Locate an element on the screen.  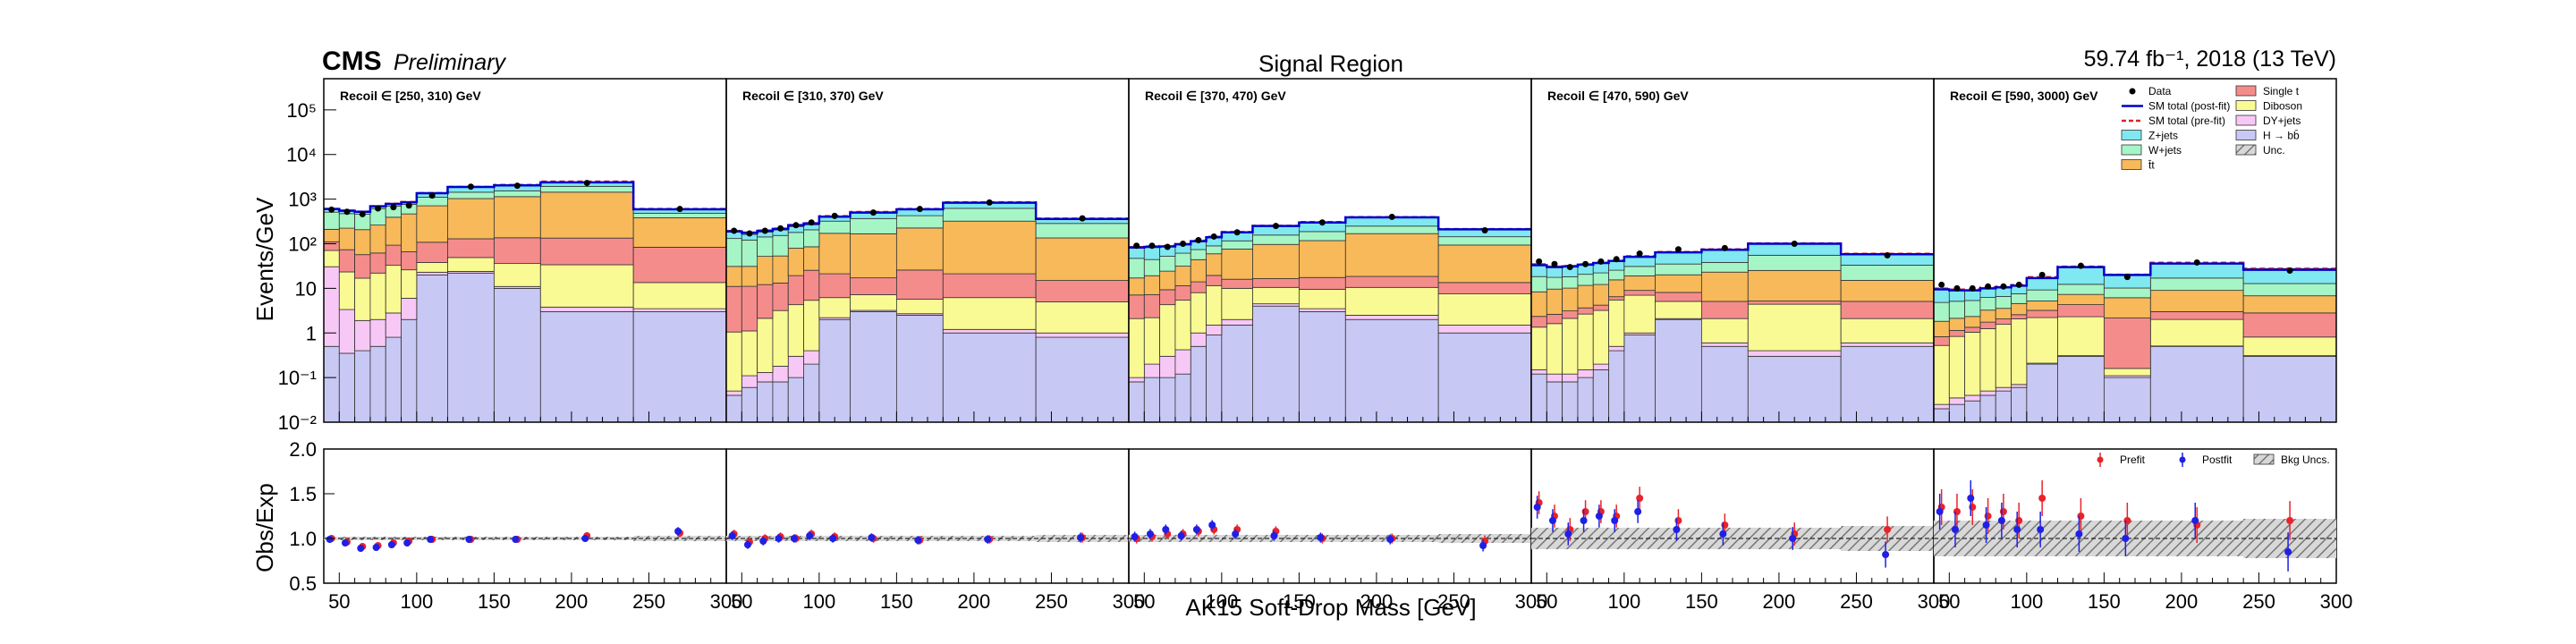
x-tick-label: 200 is located at coordinates (2182, 601).